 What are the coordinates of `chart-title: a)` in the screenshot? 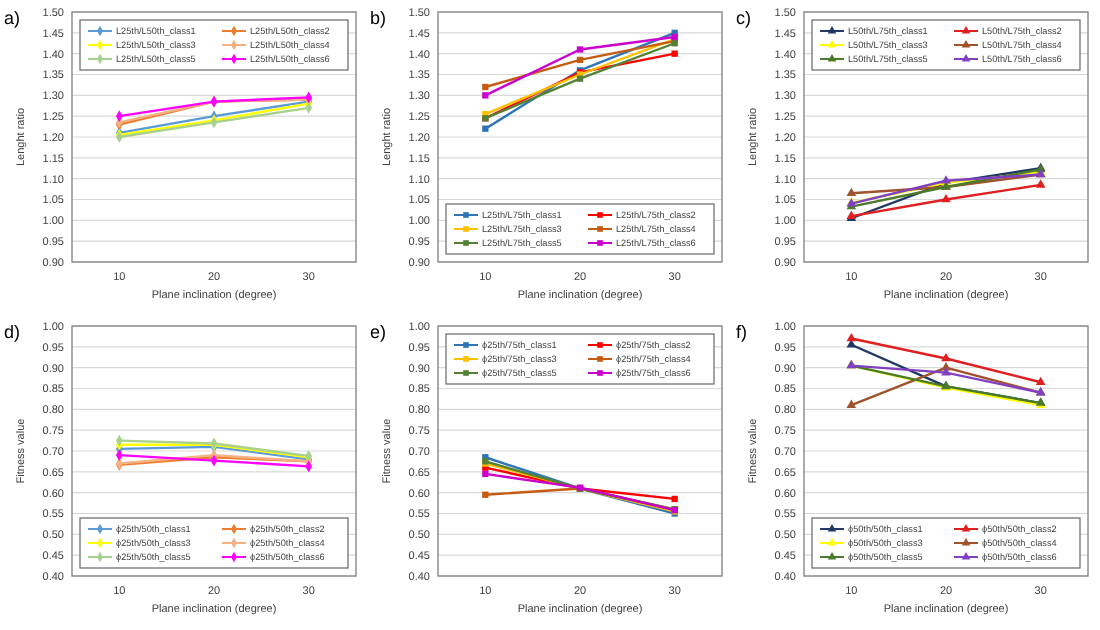 It's located at (12, 18).